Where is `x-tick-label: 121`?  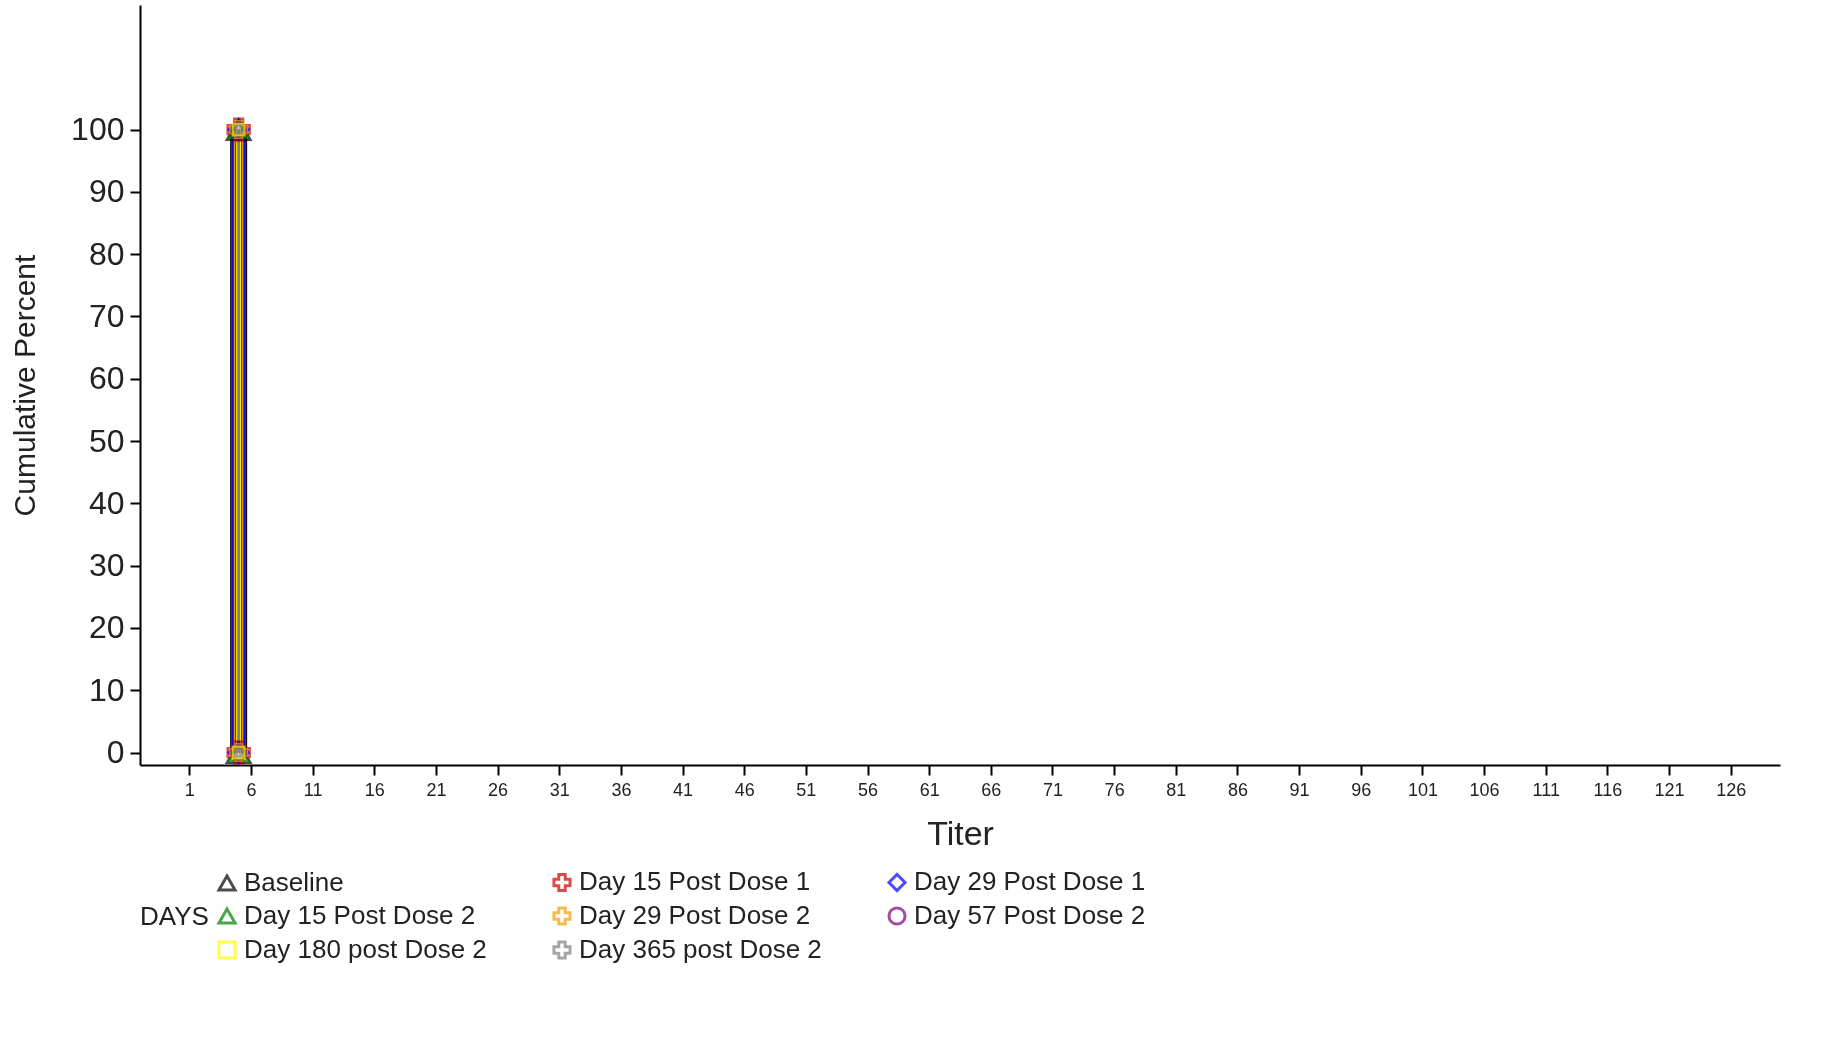
x-tick-label: 121 is located at coordinates (1669, 789).